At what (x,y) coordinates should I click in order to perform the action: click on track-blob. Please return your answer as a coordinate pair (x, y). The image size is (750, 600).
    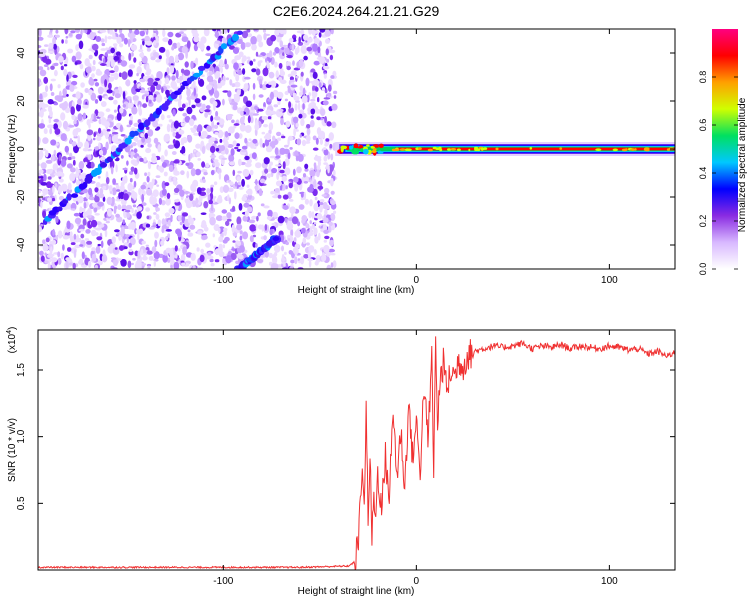
    Looking at the image, I should click on (60, 209).